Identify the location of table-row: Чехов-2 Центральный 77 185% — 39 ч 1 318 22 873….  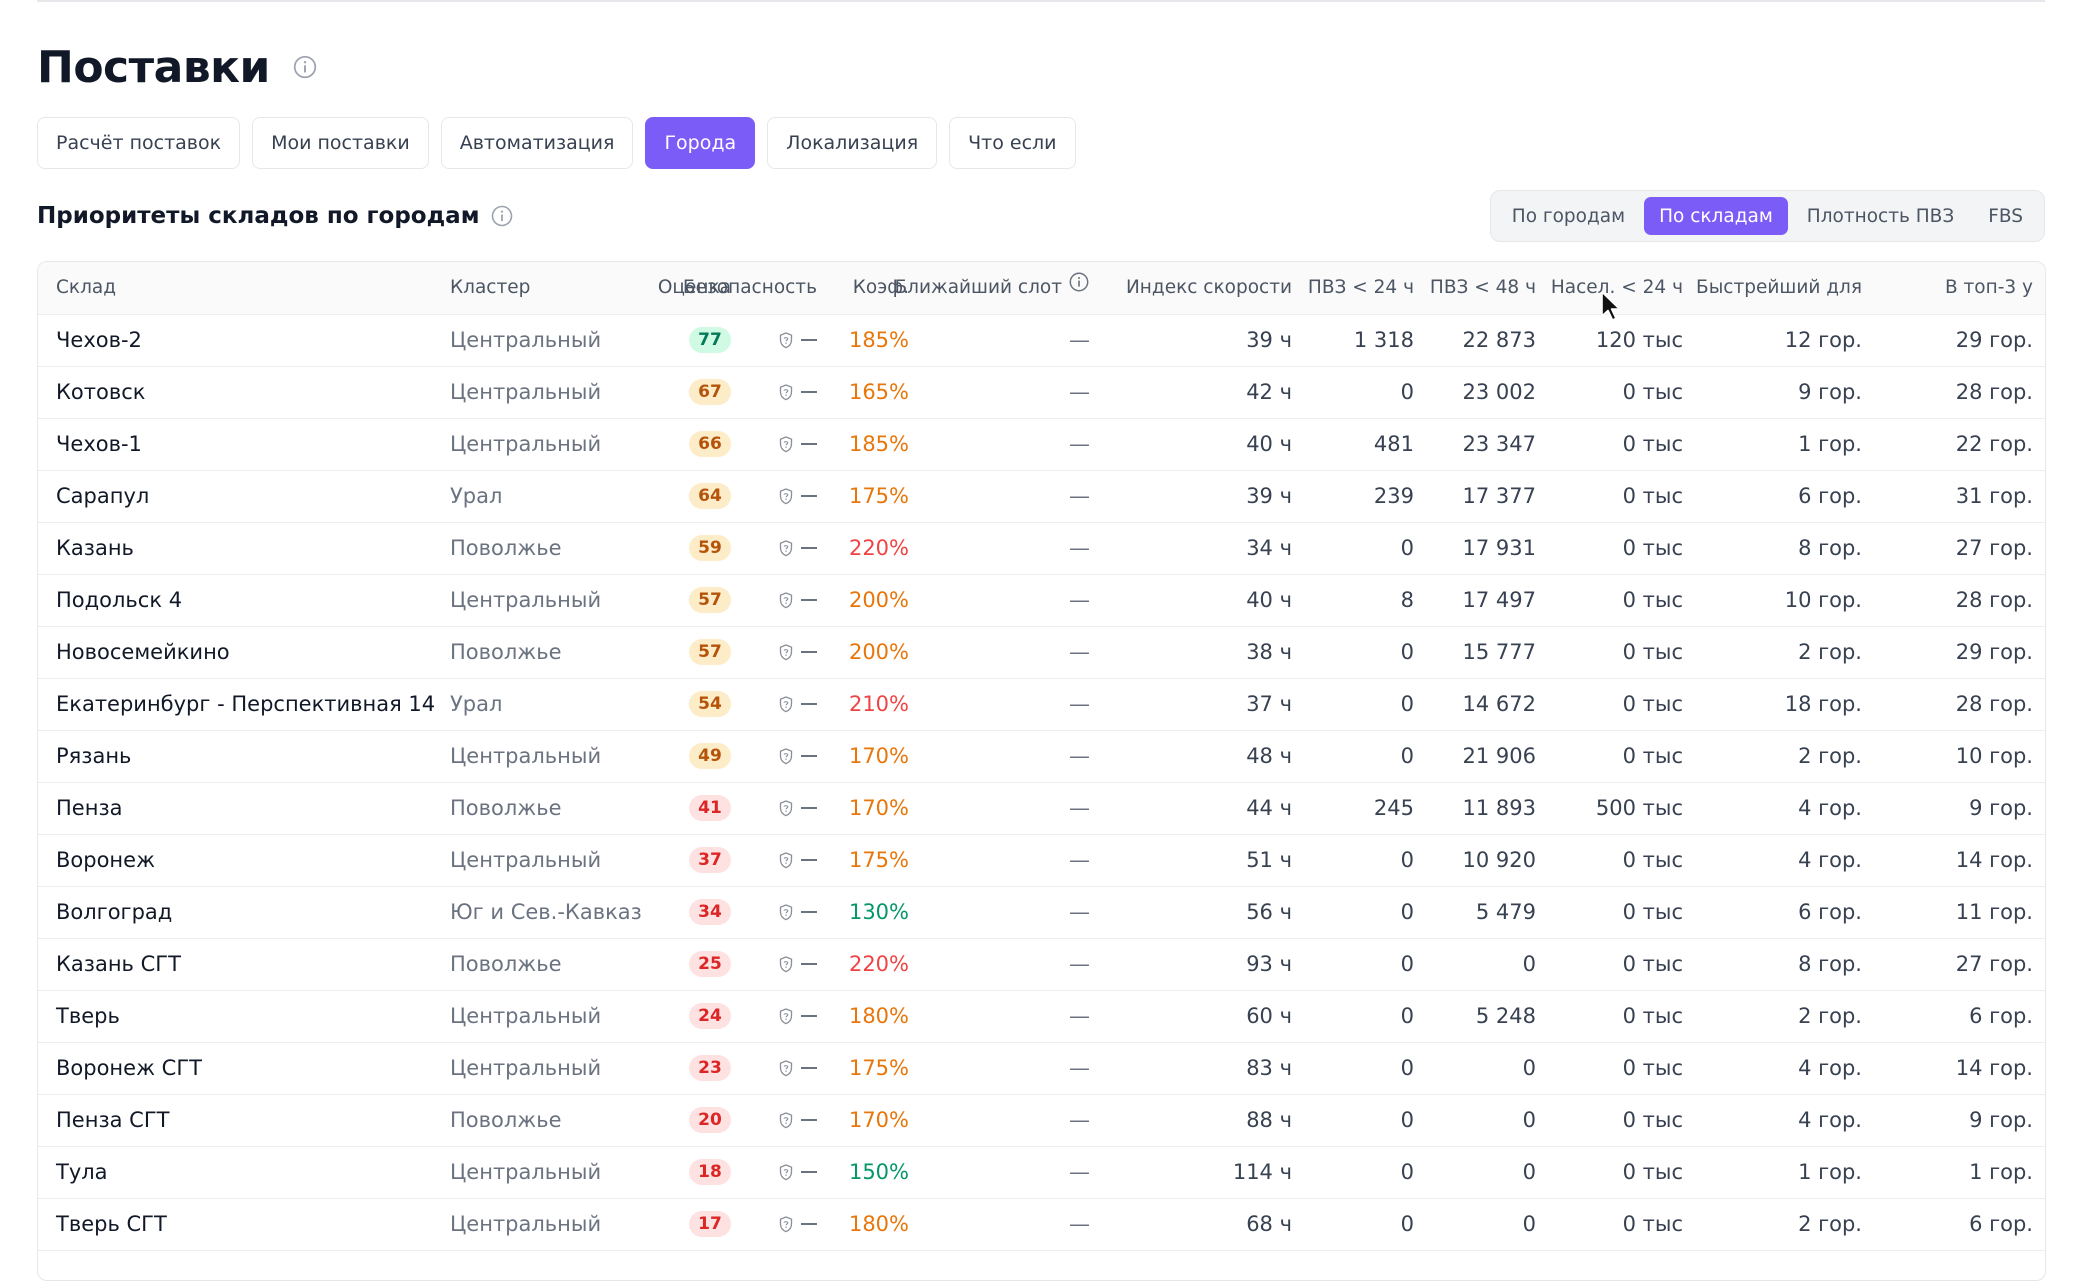
(1041, 340).